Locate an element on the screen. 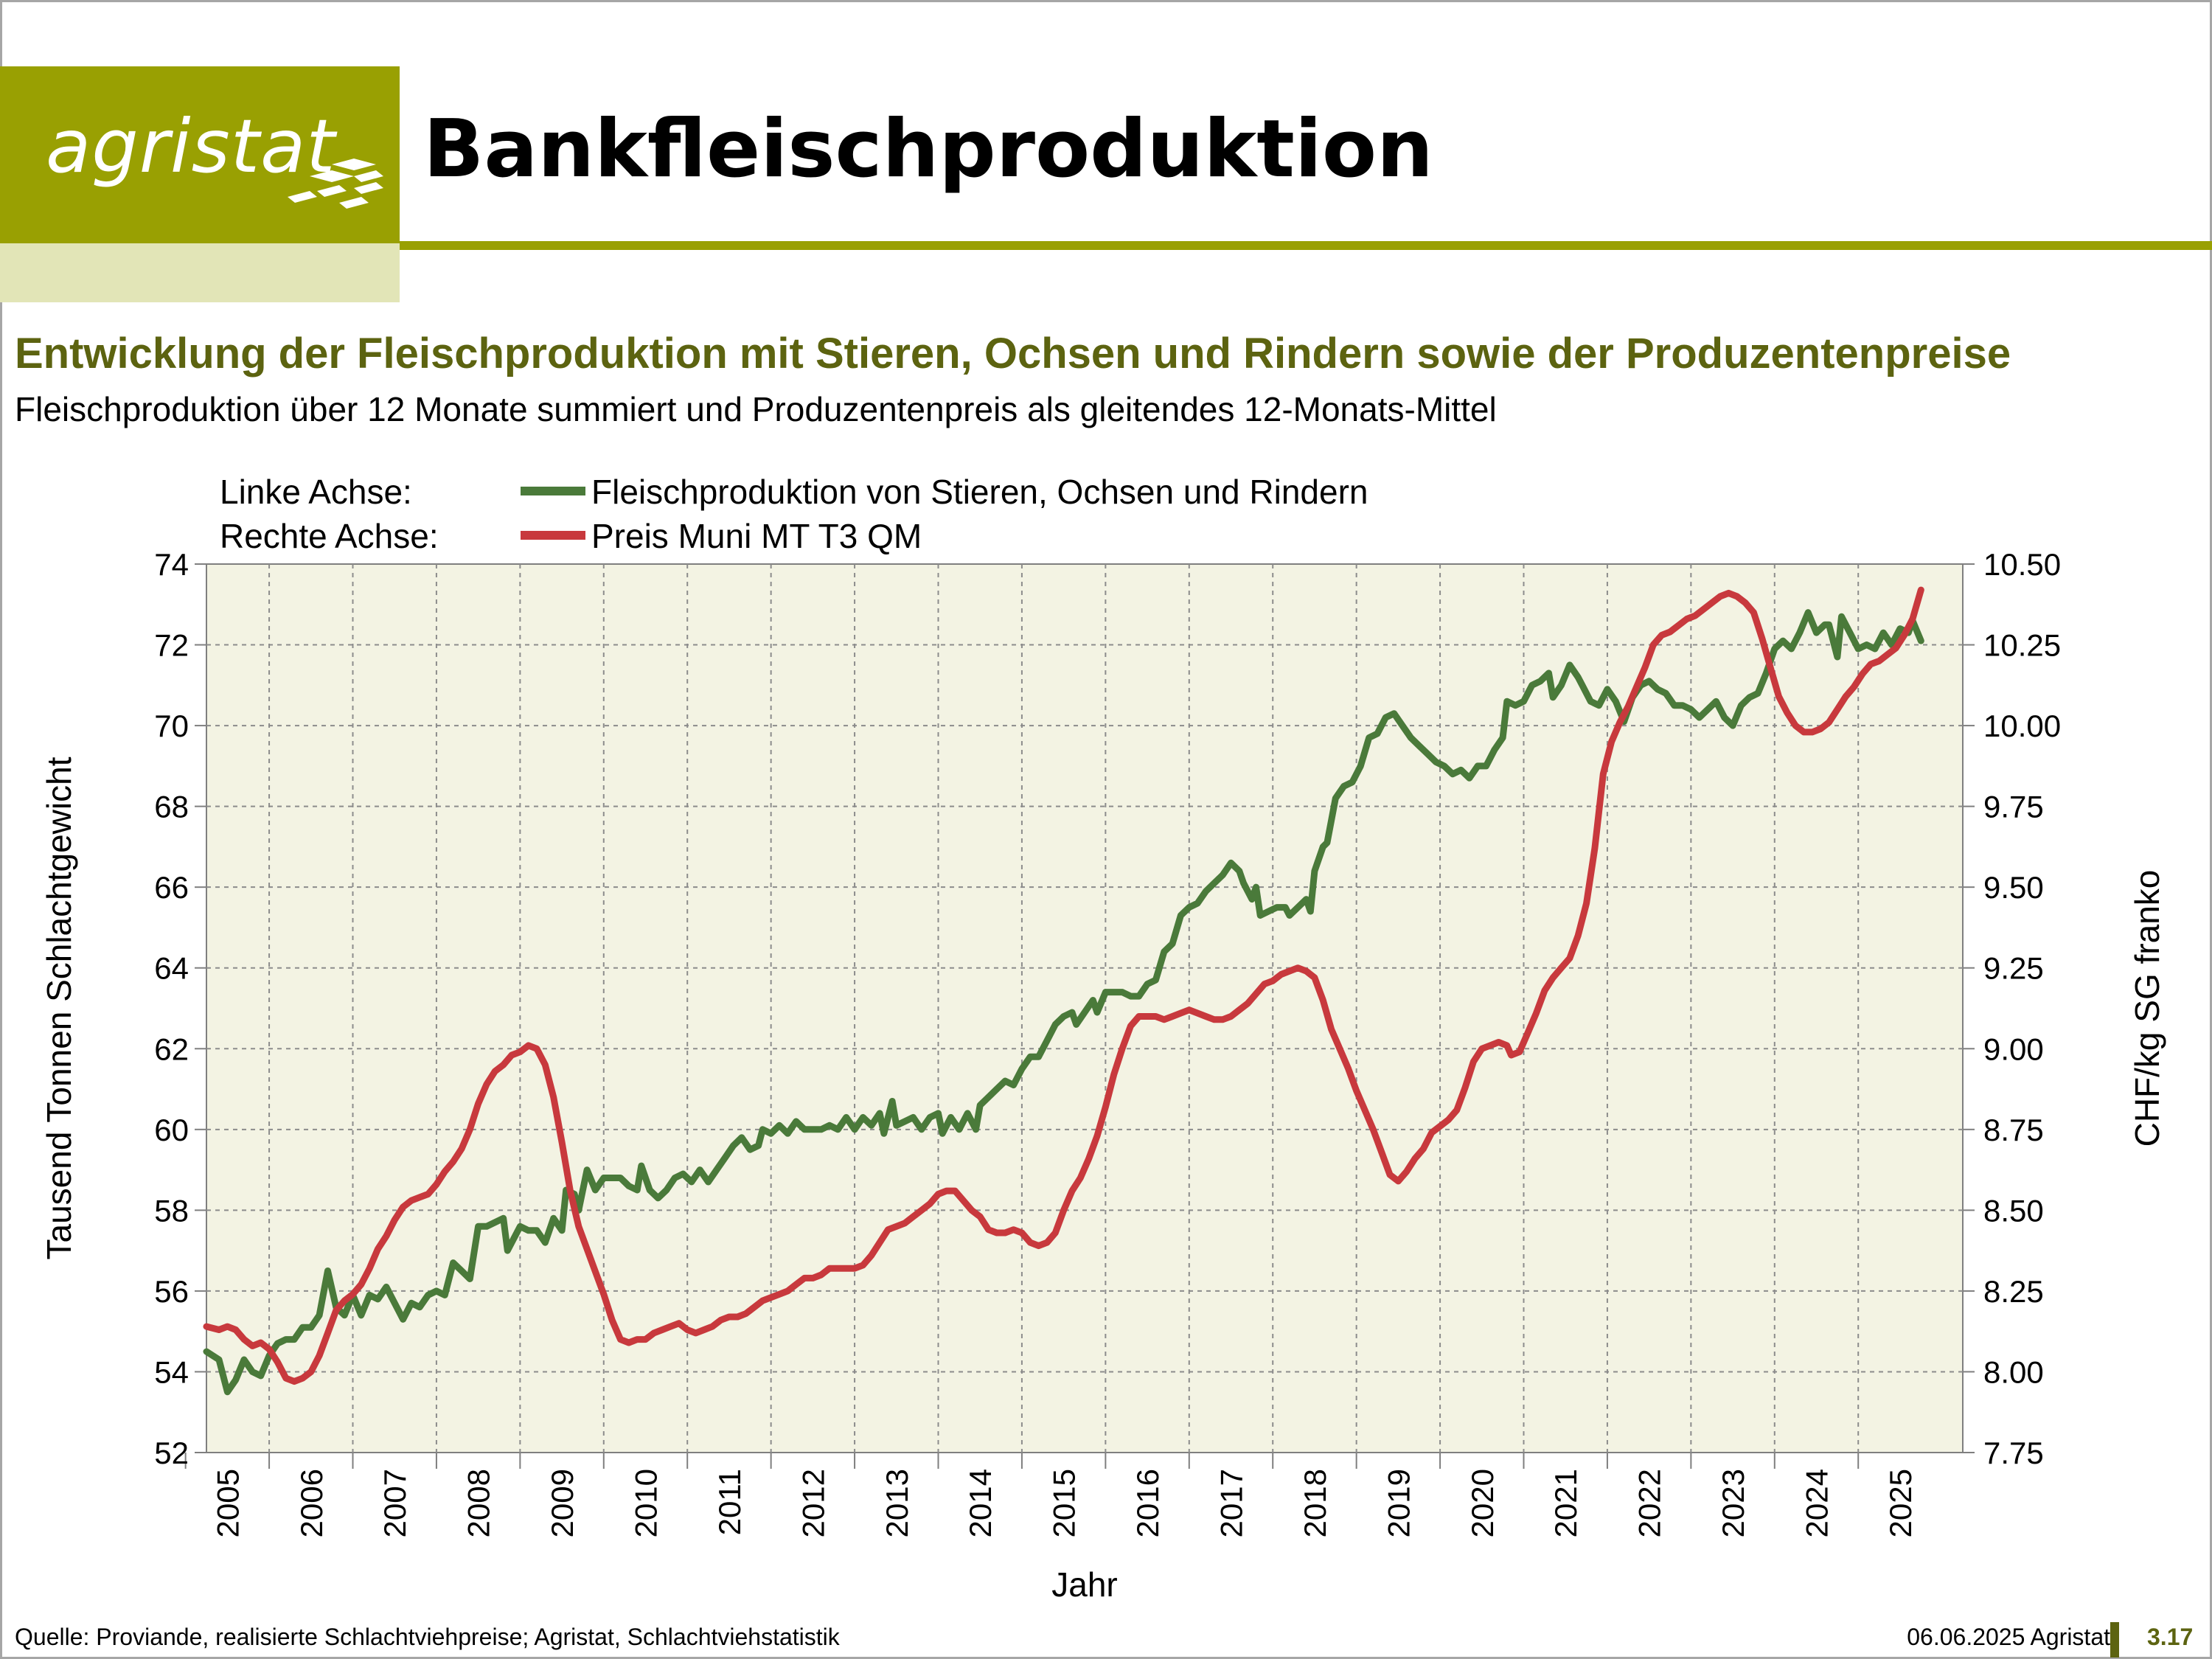  y2-tick-label: 9.75 is located at coordinates (2013, 807).